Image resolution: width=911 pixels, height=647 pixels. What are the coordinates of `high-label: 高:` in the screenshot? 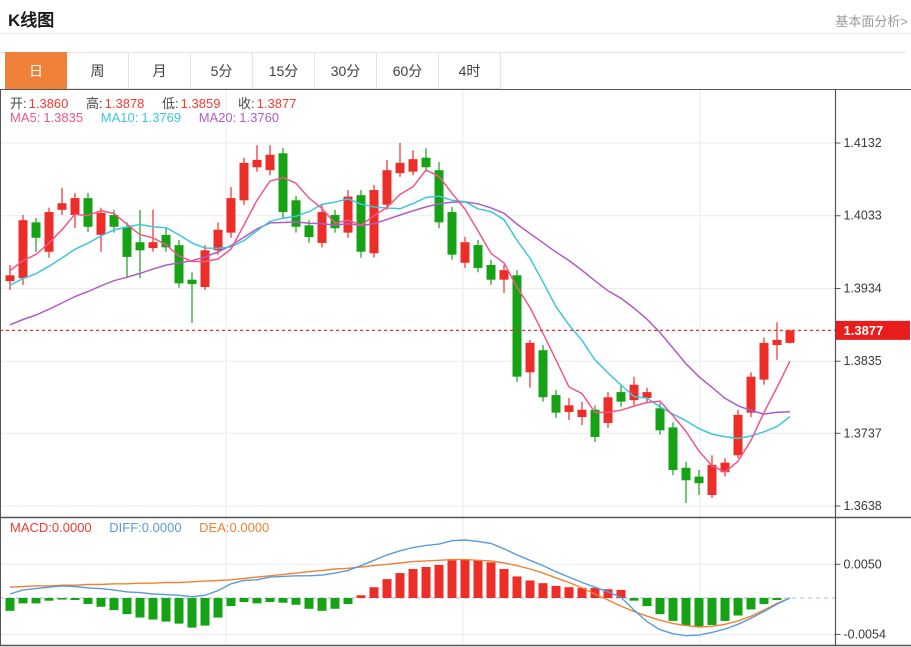 It's located at (94, 103).